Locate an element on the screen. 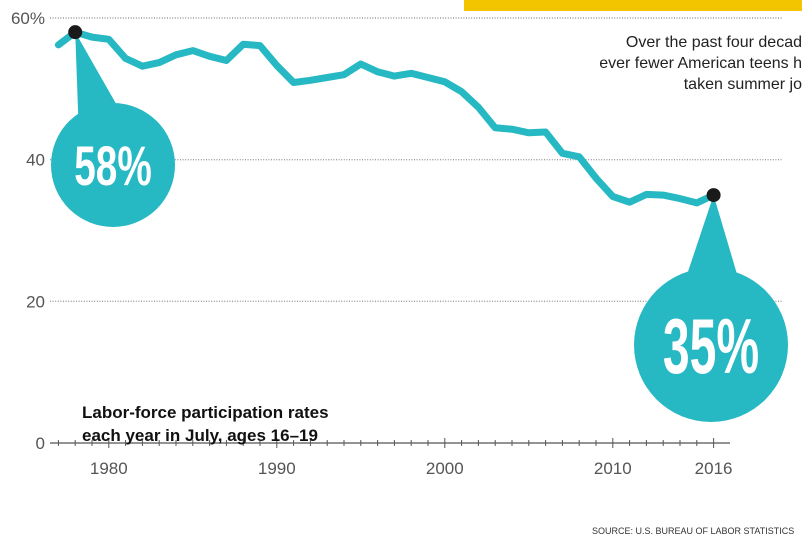  y-tick-label: 20 is located at coordinates (35, 301).